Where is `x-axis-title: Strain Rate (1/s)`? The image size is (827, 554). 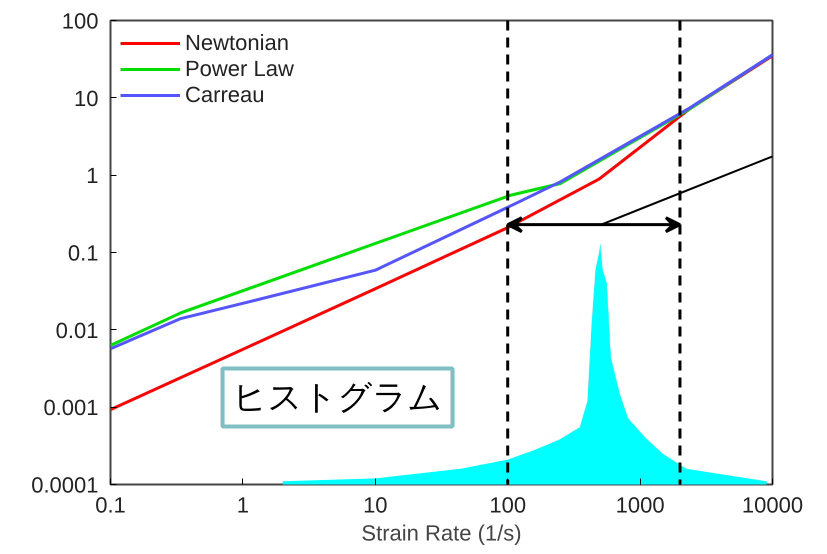 x-axis-title: Strain Rate (1/s) is located at coordinates (441, 533).